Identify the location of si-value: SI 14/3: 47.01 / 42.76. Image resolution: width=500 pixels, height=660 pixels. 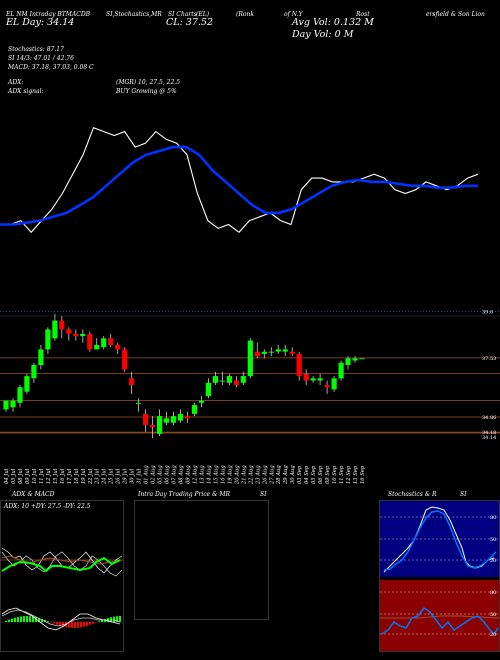
(41, 58).